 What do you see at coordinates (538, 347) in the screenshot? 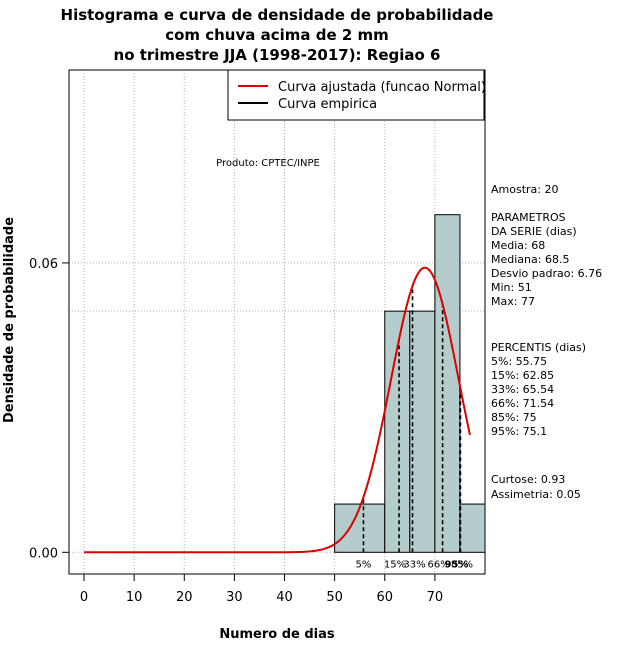
I see `stat-percentis-title: PERCENTIS (dias)` at bounding box center [538, 347].